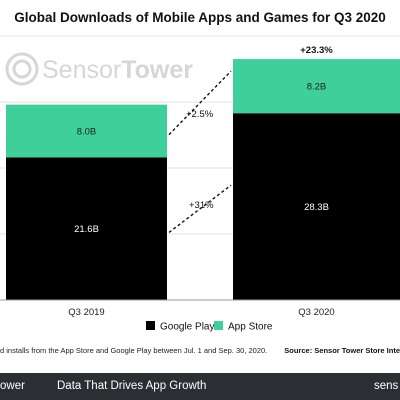 This screenshot has width=400, height=400. What do you see at coordinates (86, 312) in the screenshot?
I see `x-tick-q3-2019: Q3 2019` at bounding box center [86, 312].